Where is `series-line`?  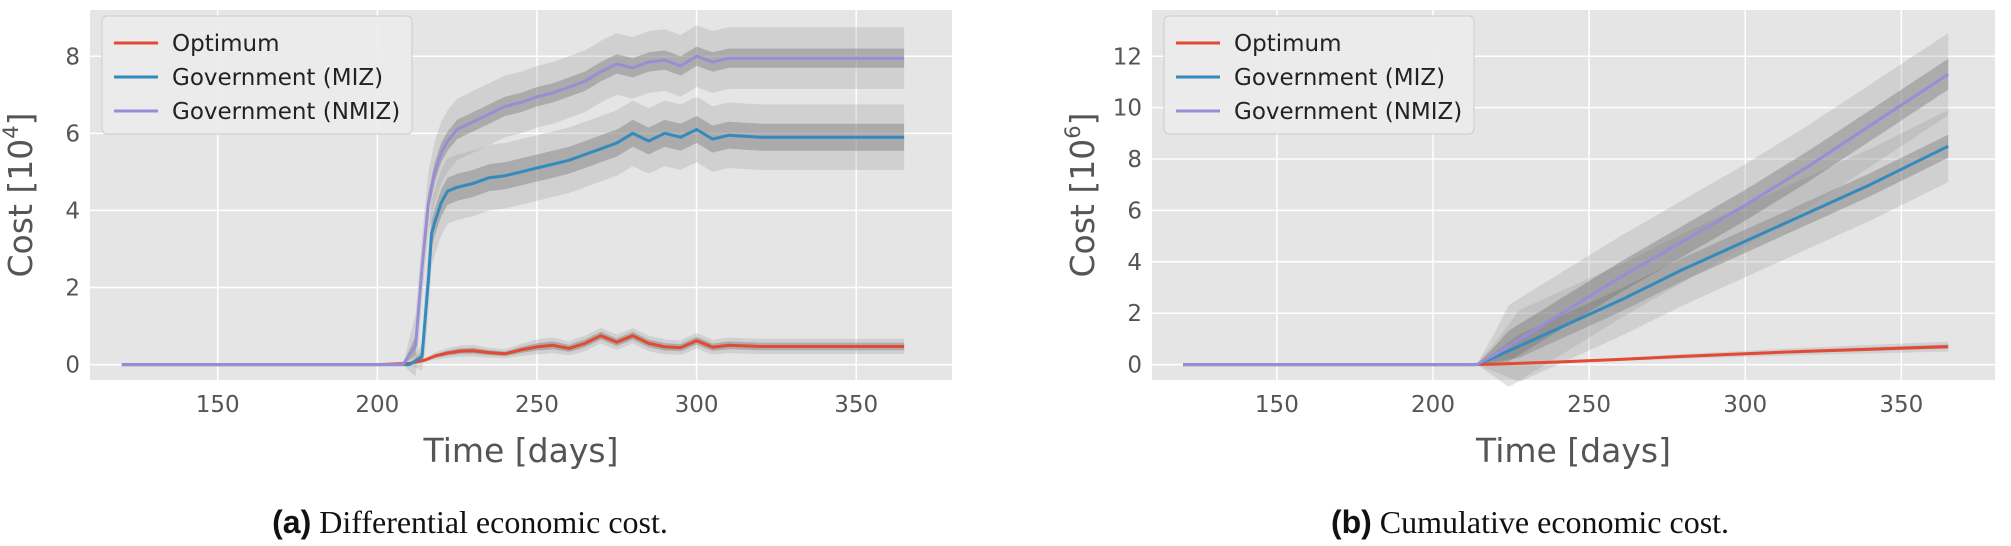 series-line is located at coordinates (513, 350).